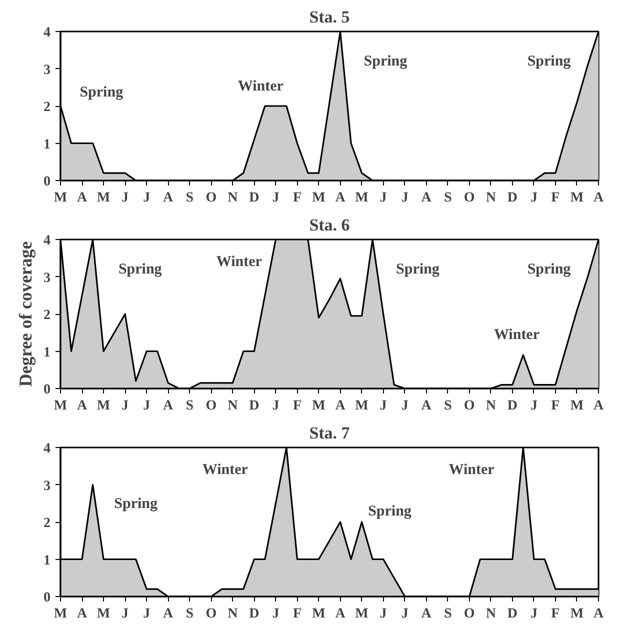 This screenshot has height=636, width=622. What do you see at coordinates (329, 17) in the screenshot?
I see `chart-title: Sta. 5` at bounding box center [329, 17].